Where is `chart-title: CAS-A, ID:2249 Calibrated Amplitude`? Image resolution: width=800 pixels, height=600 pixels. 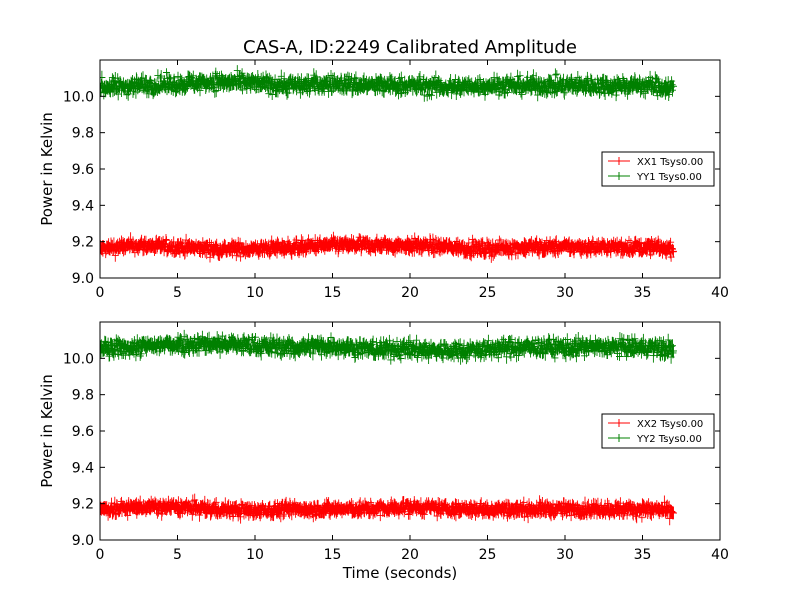
chart-title: CAS-A, ID:2249 Calibrated Amplitude is located at coordinates (410, 47).